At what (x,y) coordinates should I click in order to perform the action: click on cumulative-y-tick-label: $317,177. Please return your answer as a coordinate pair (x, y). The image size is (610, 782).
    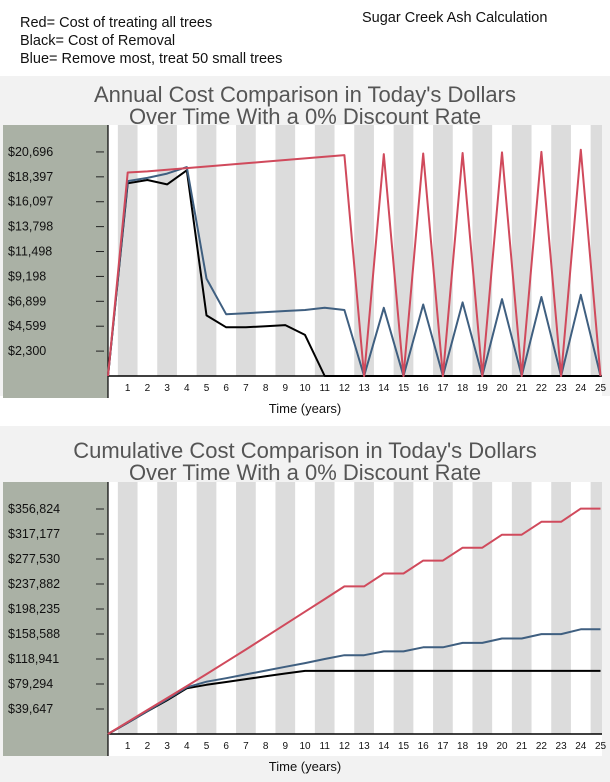
    Looking at the image, I should click on (34, 534).